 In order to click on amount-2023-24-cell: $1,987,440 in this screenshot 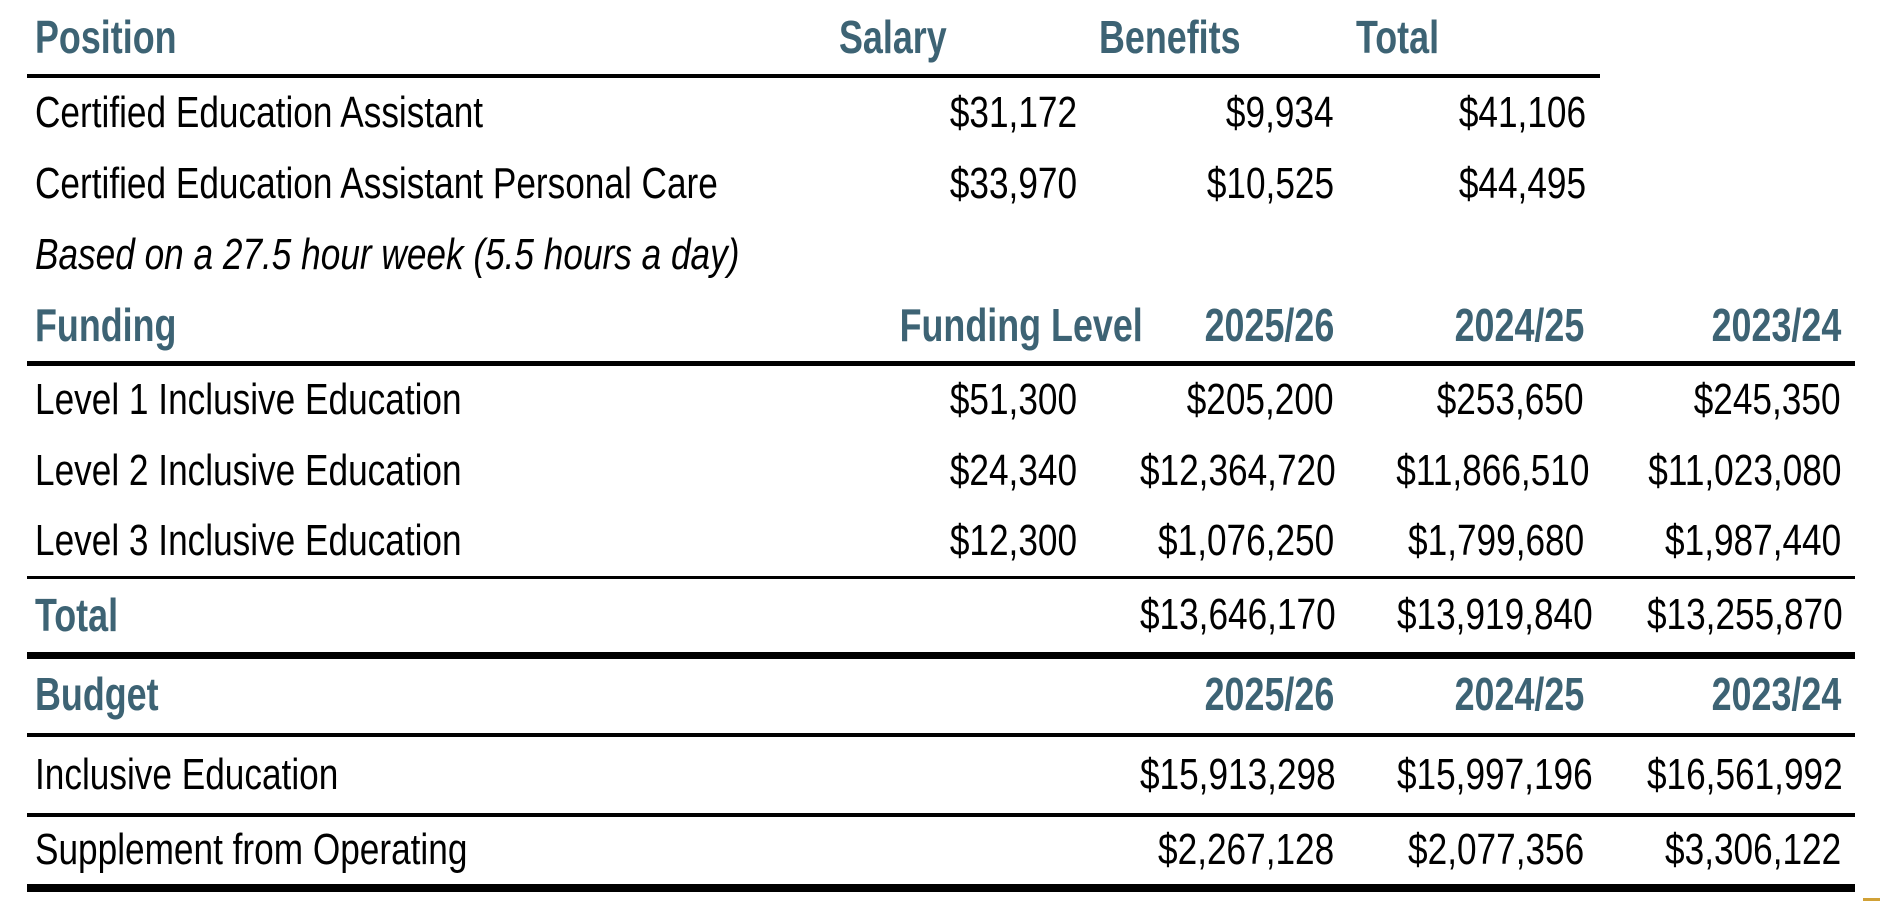, I will do `click(1726, 543)`.